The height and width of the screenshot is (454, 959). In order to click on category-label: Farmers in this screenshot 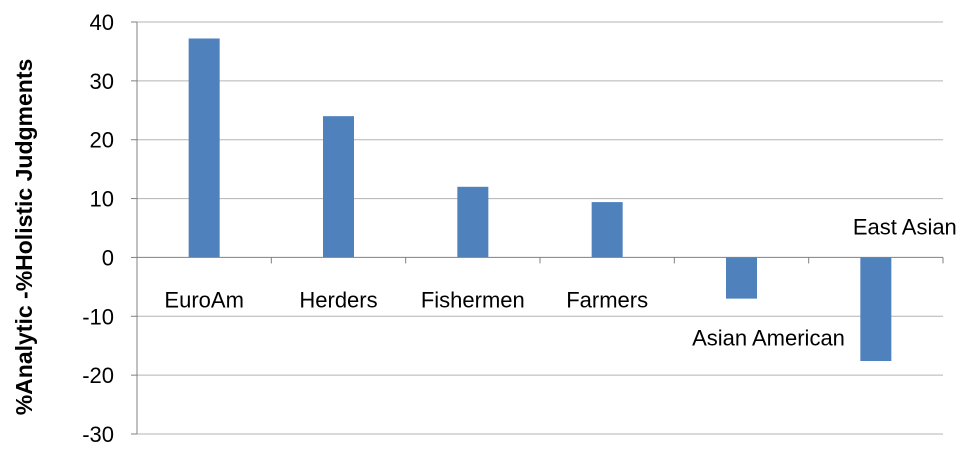, I will do `click(607, 299)`.